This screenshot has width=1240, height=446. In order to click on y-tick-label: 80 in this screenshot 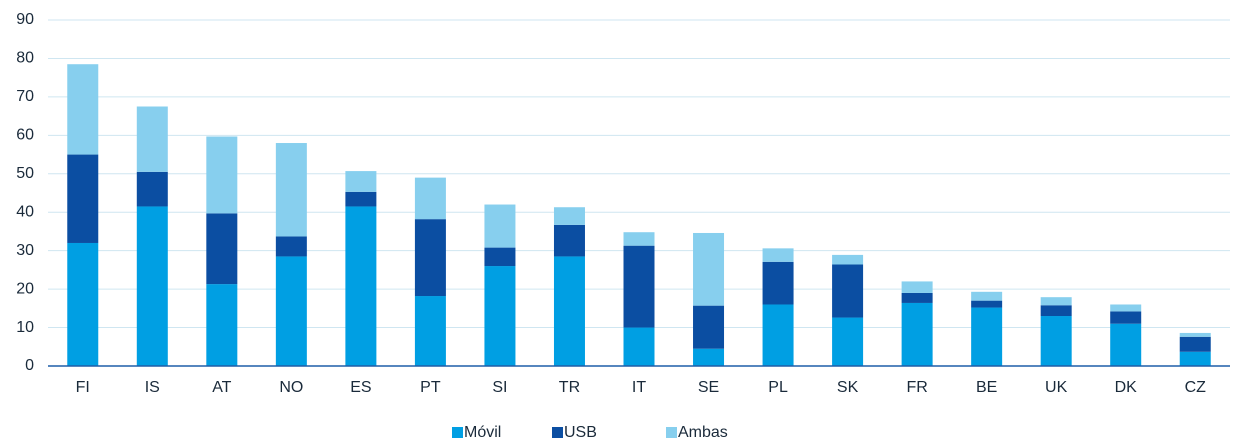, I will do `click(25, 58)`.